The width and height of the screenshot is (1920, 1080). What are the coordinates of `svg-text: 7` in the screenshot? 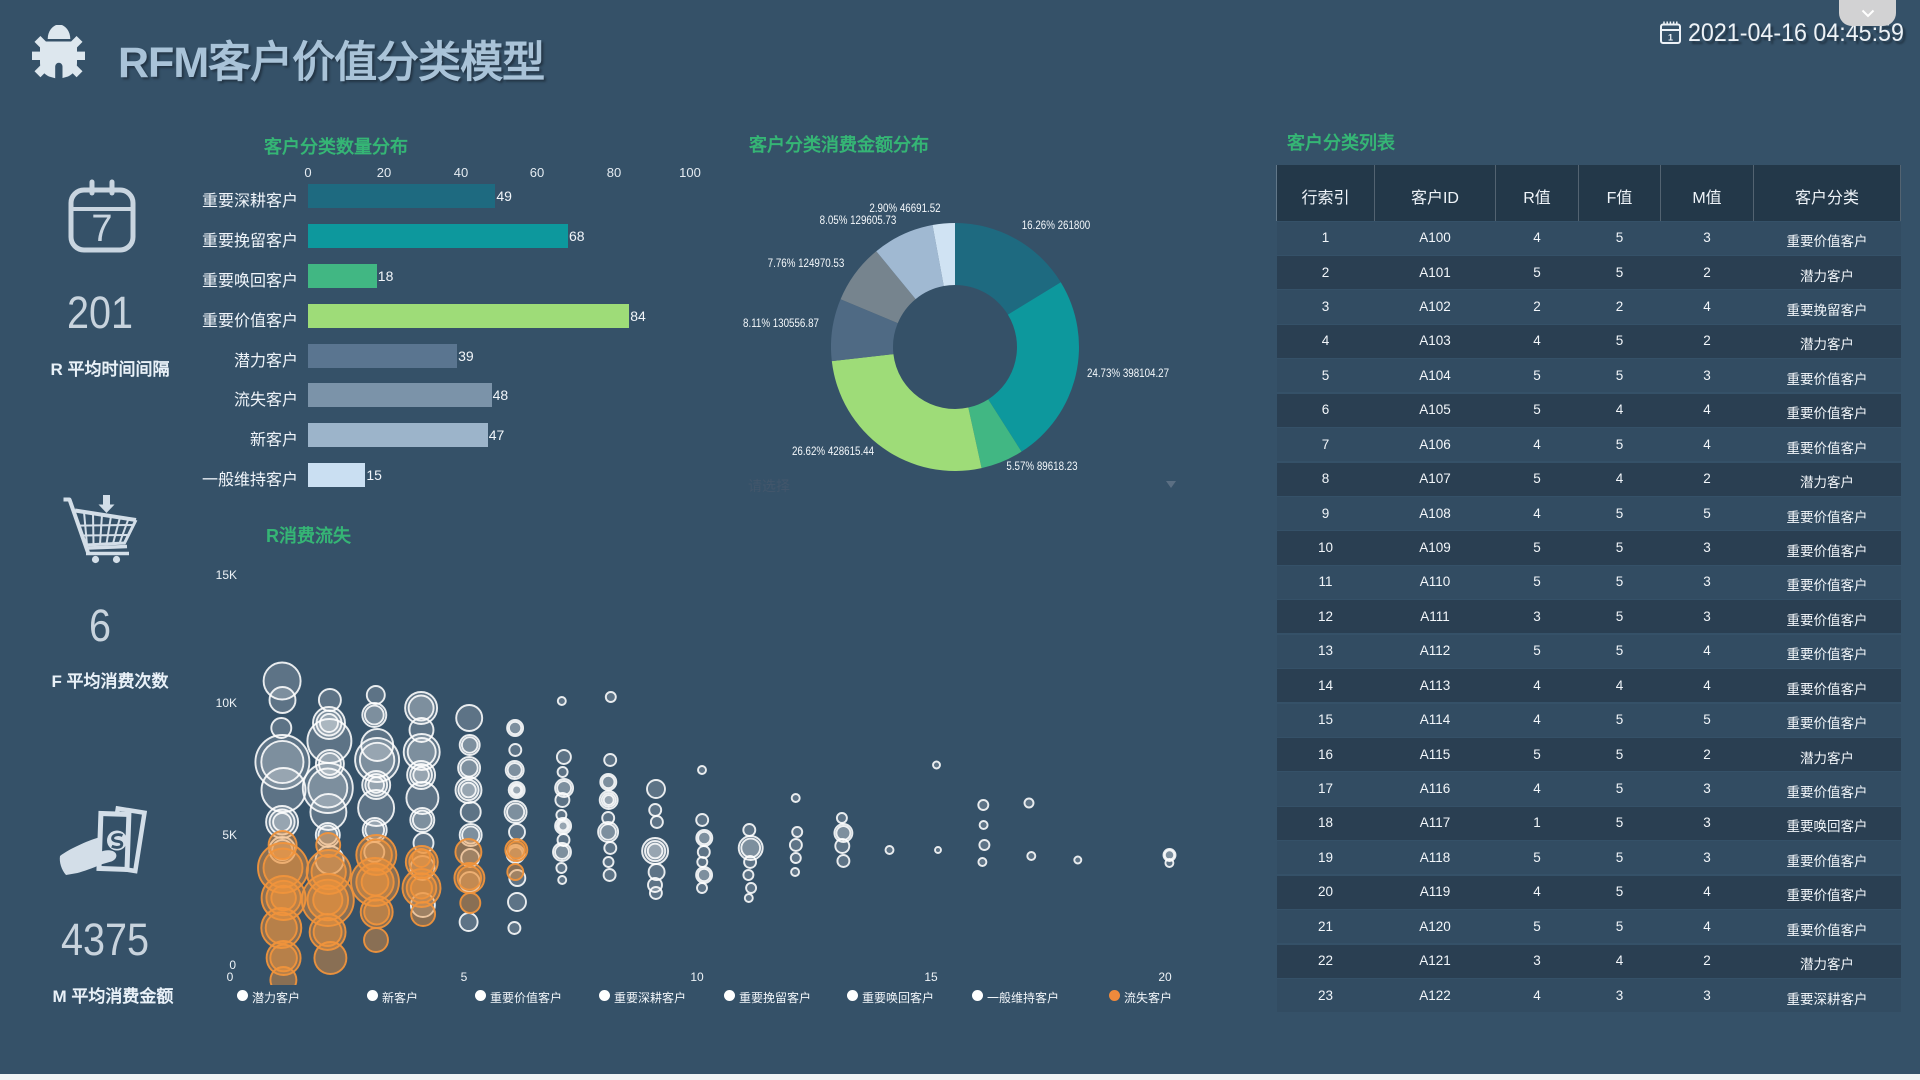 It's located at (101, 229).